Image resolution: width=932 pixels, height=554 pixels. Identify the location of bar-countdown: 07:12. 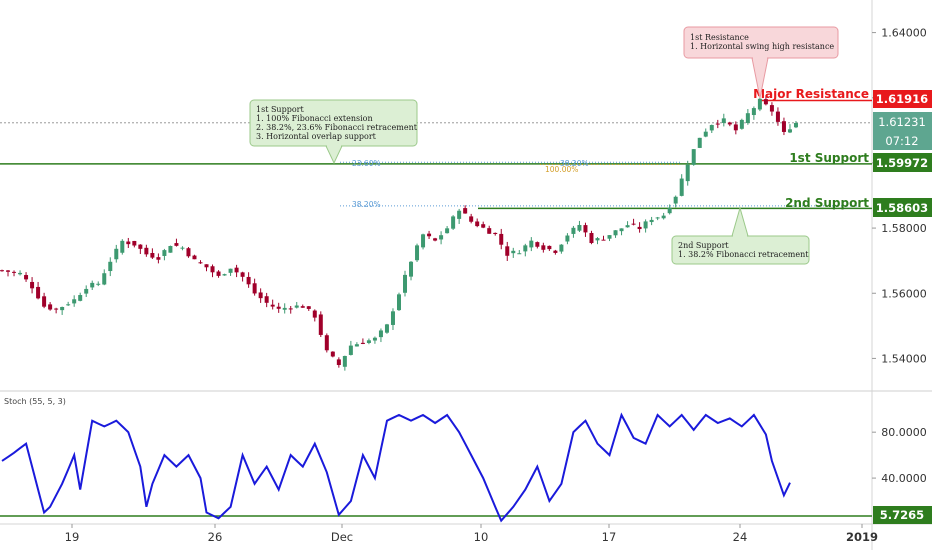
(901, 141).